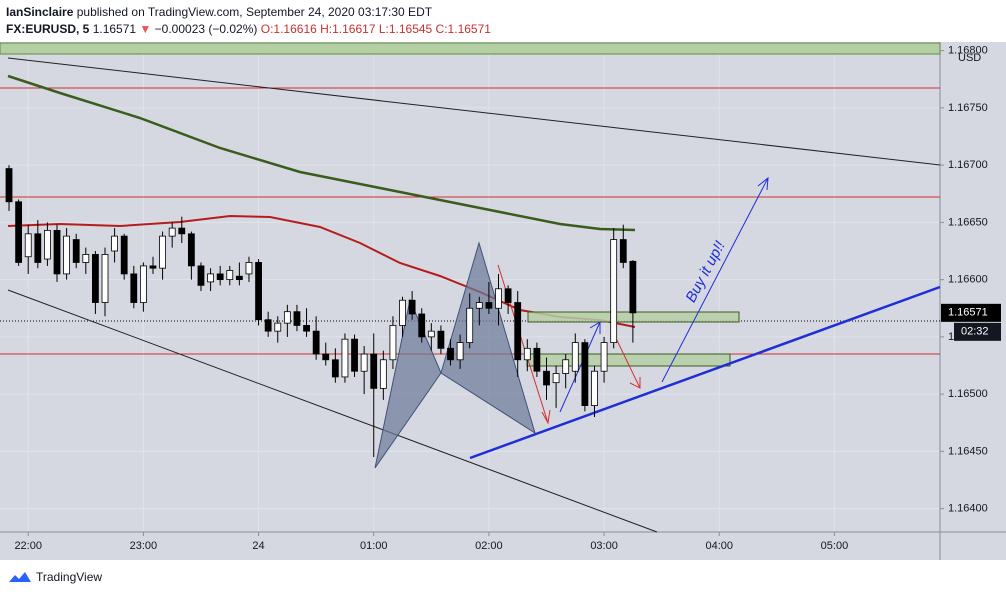 The image size is (1006, 597). Describe the element at coordinates (968, 51) in the screenshot. I see `y-tick-label: 1.16800` at that location.